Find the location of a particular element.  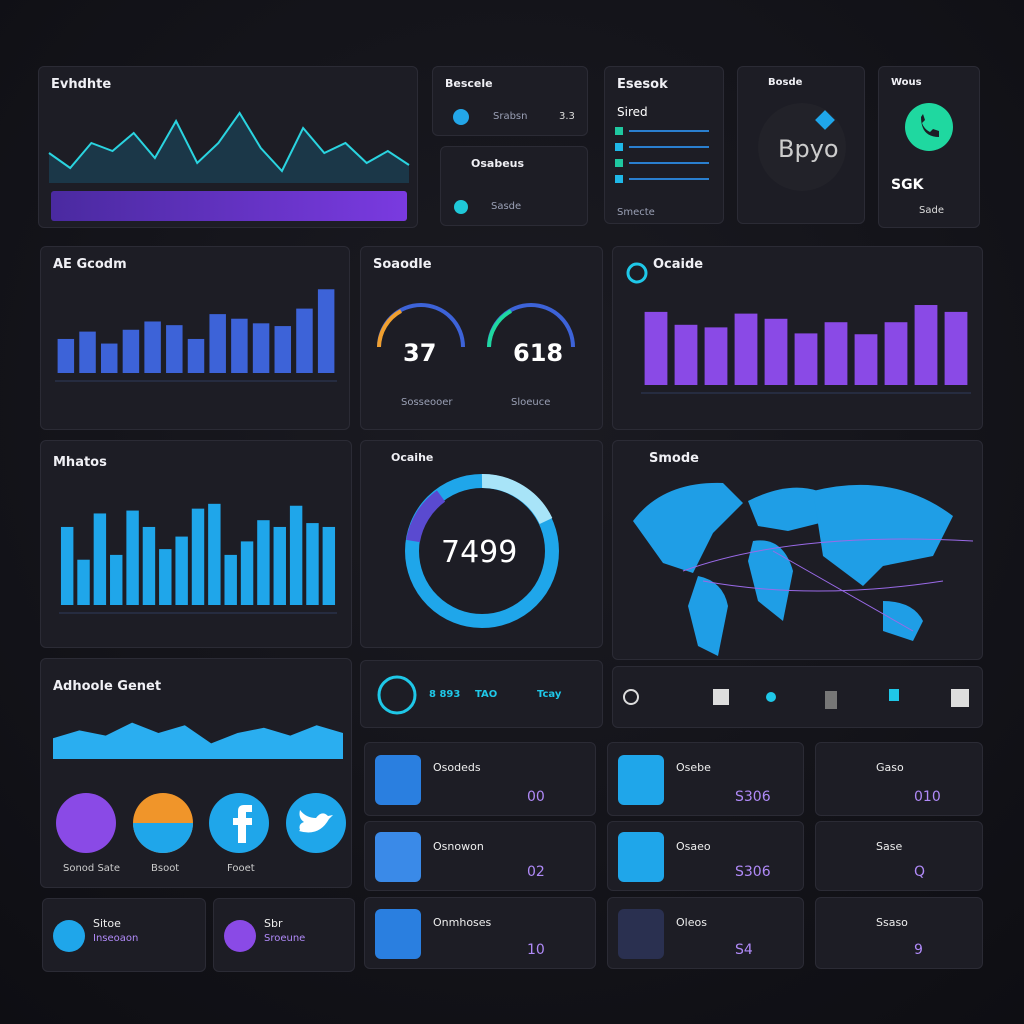

phone-icon is located at coordinates (929, 127).